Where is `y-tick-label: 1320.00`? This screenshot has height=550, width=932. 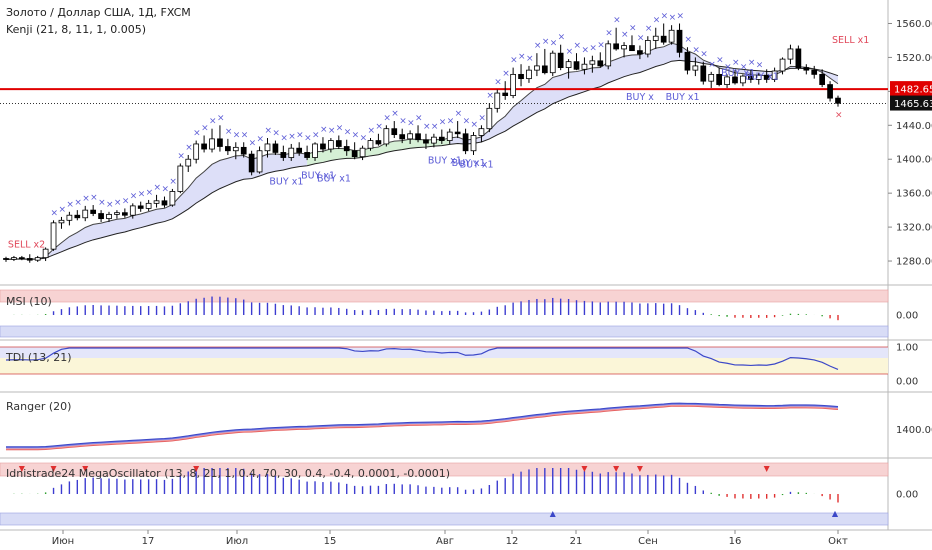
y-tick-label: 1320.00 is located at coordinates (914, 228).